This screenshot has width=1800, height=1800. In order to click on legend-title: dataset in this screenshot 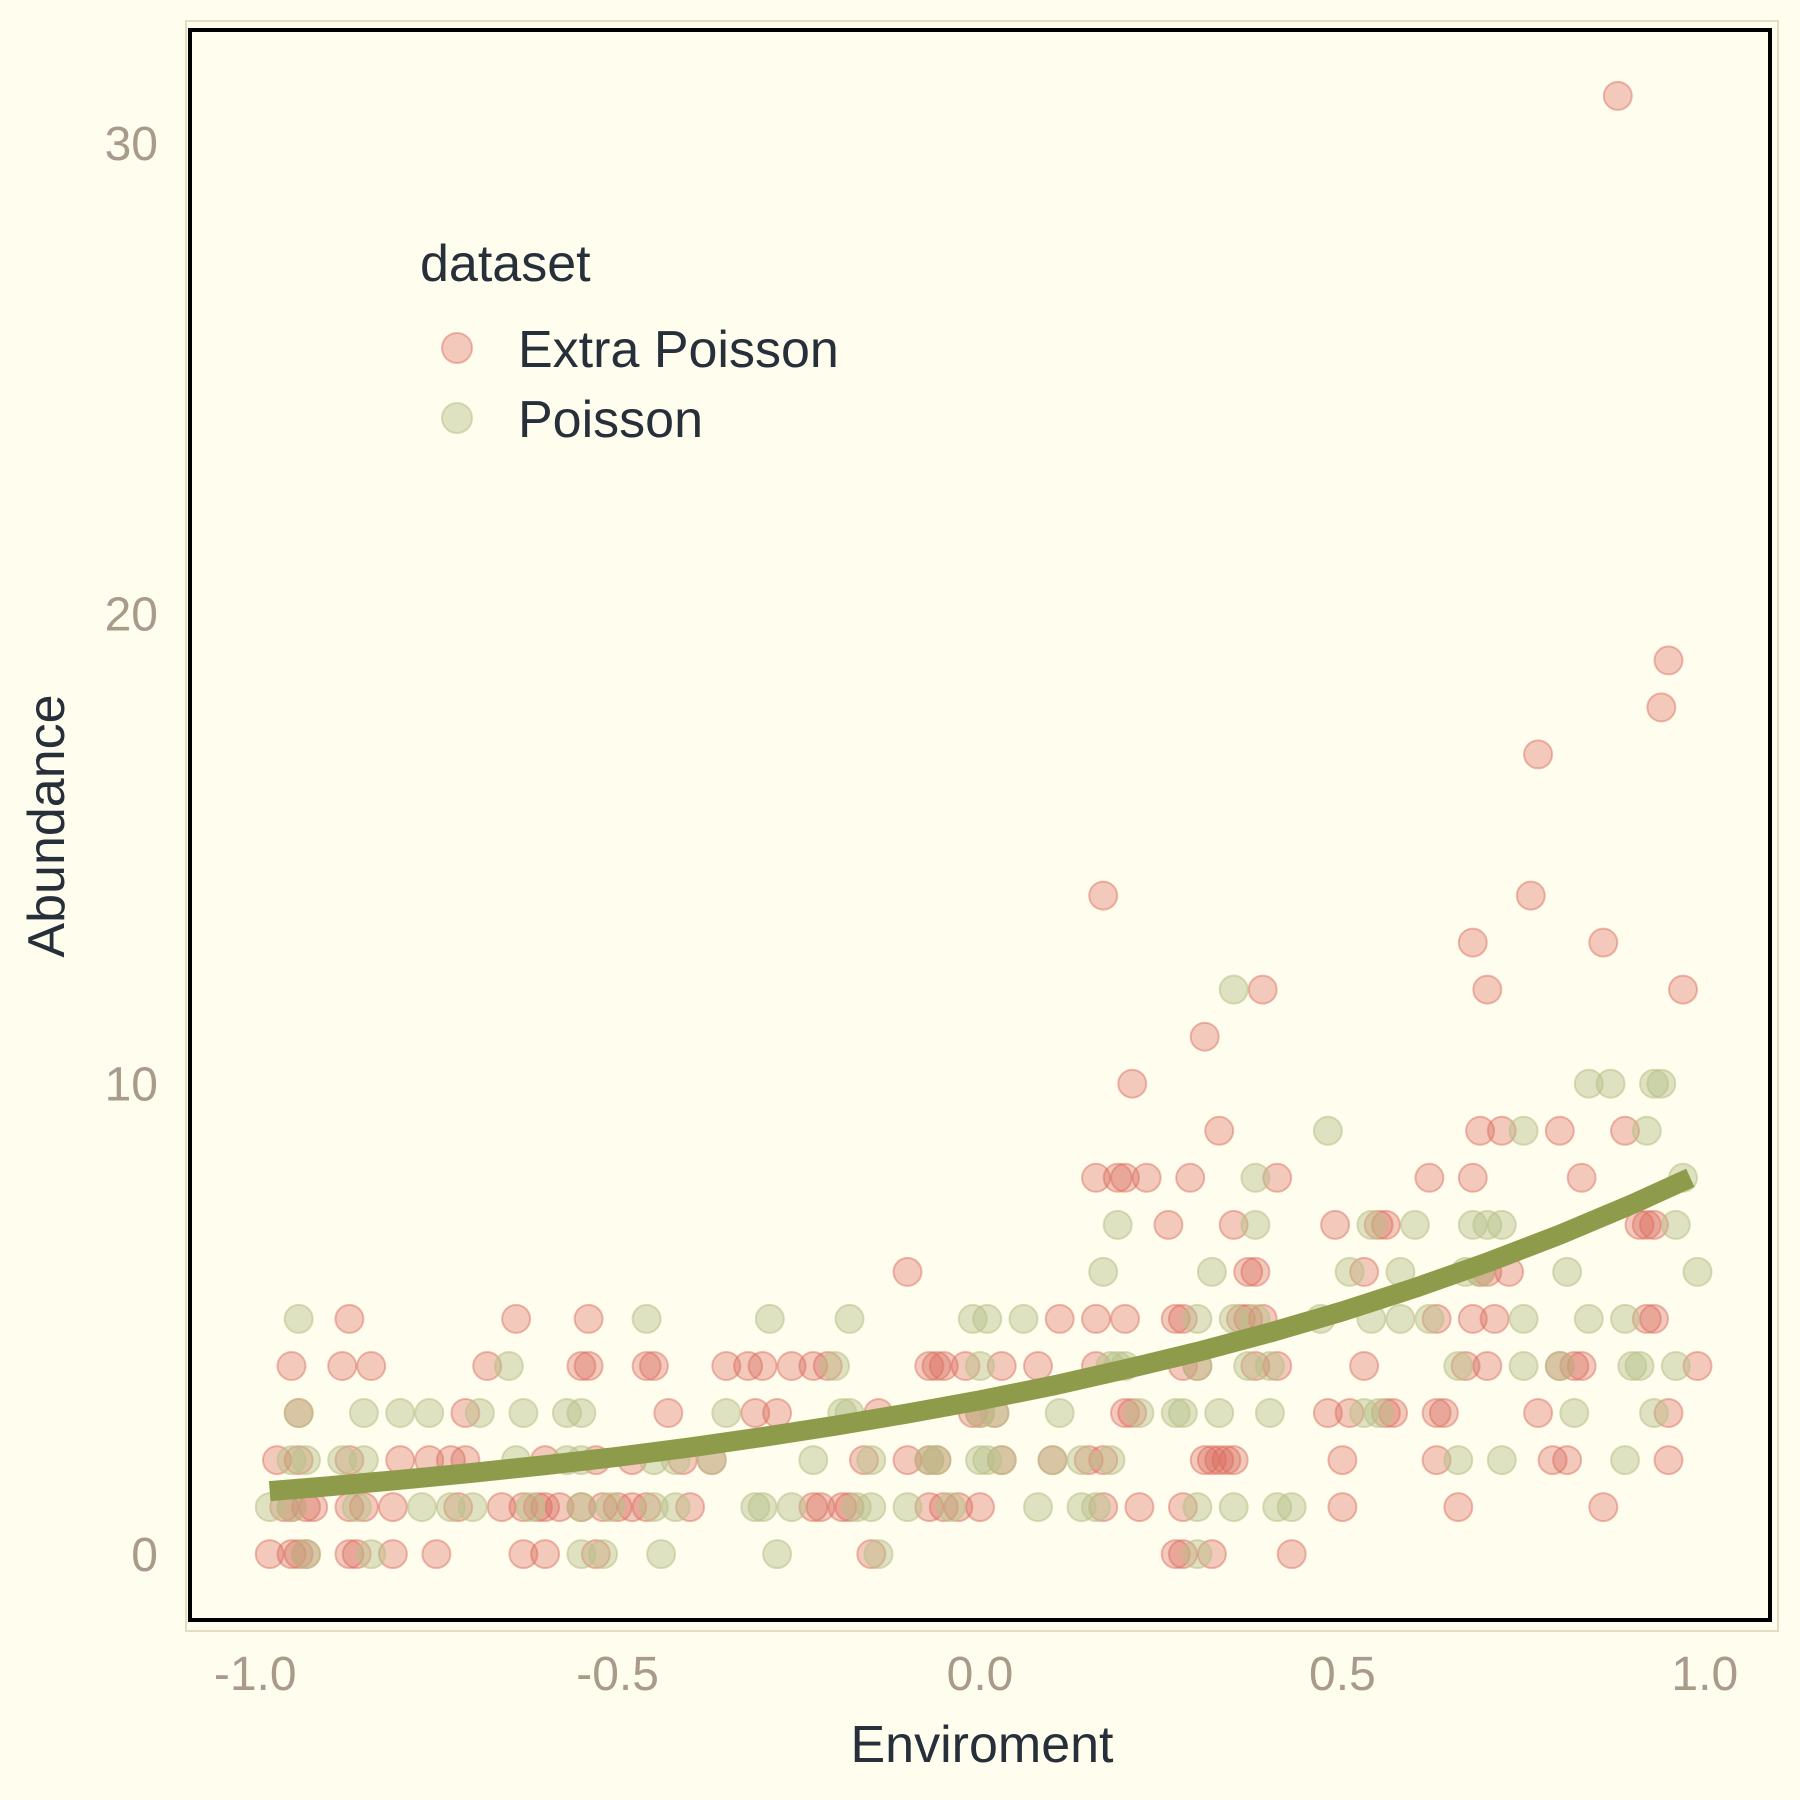, I will do `click(505, 264)`.